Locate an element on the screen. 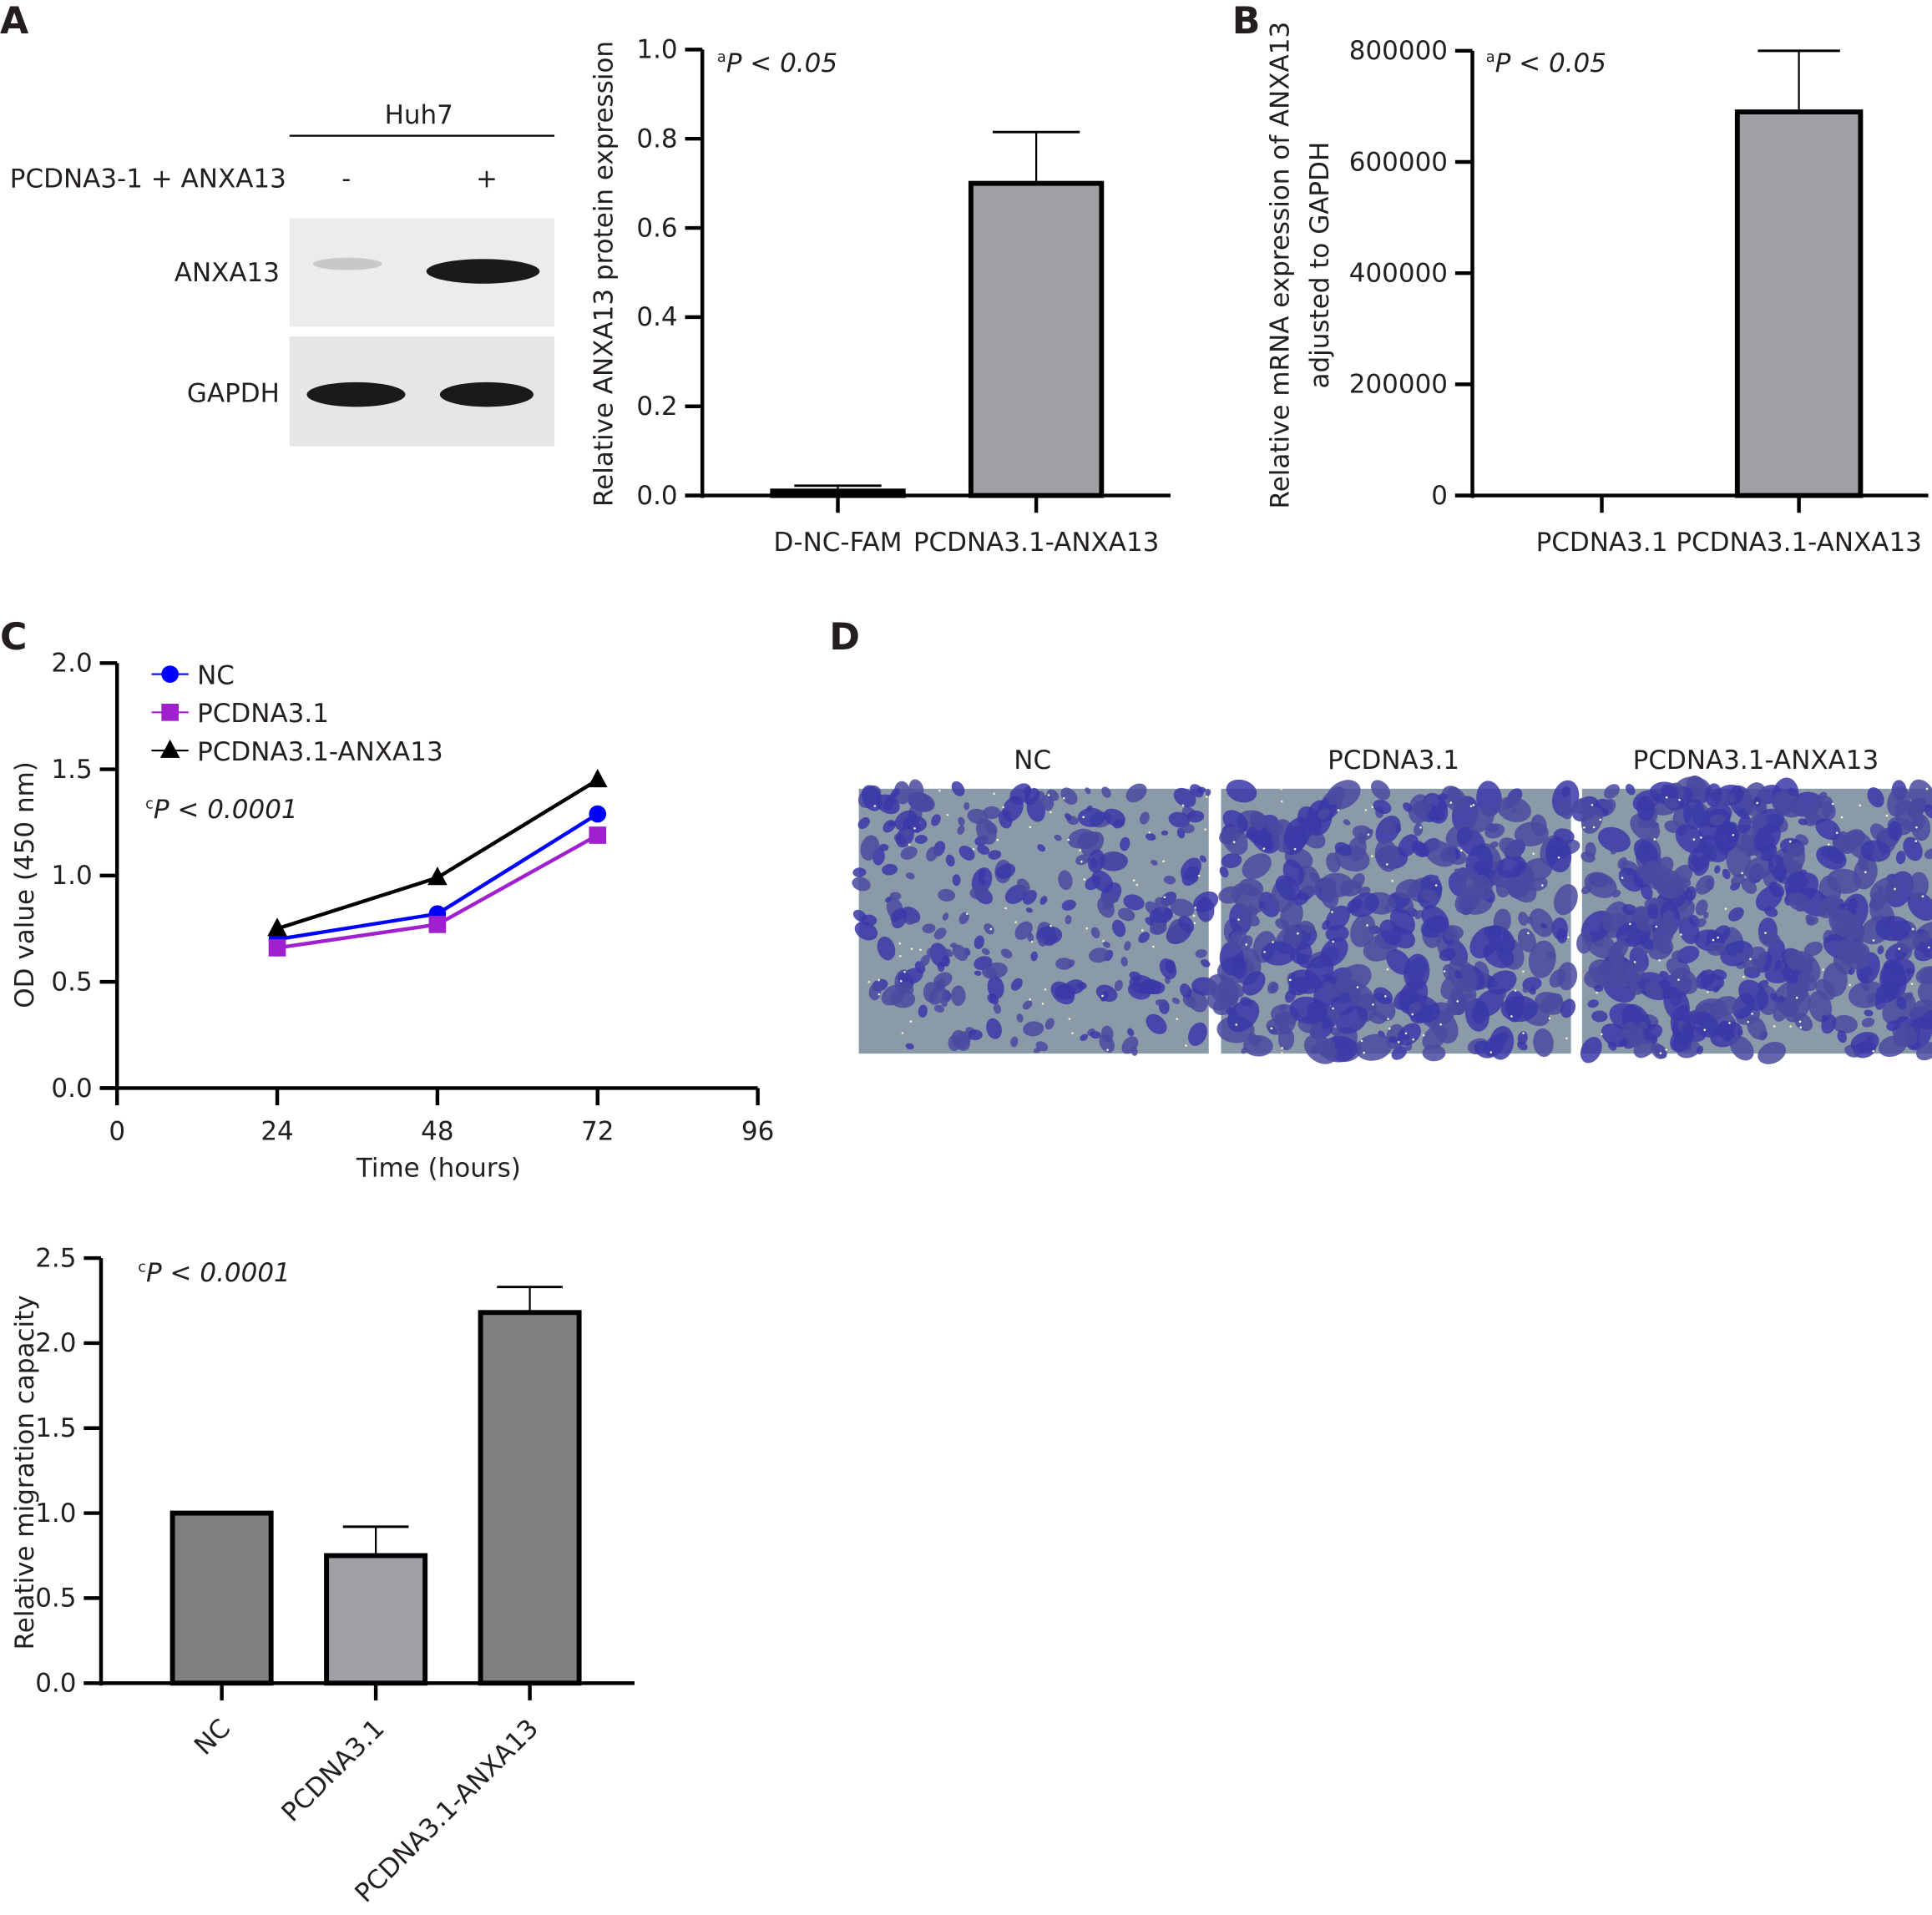 The image size is (1932, 1915). annotation-text: P < 0.0001 is located at coordinates (226, 810).